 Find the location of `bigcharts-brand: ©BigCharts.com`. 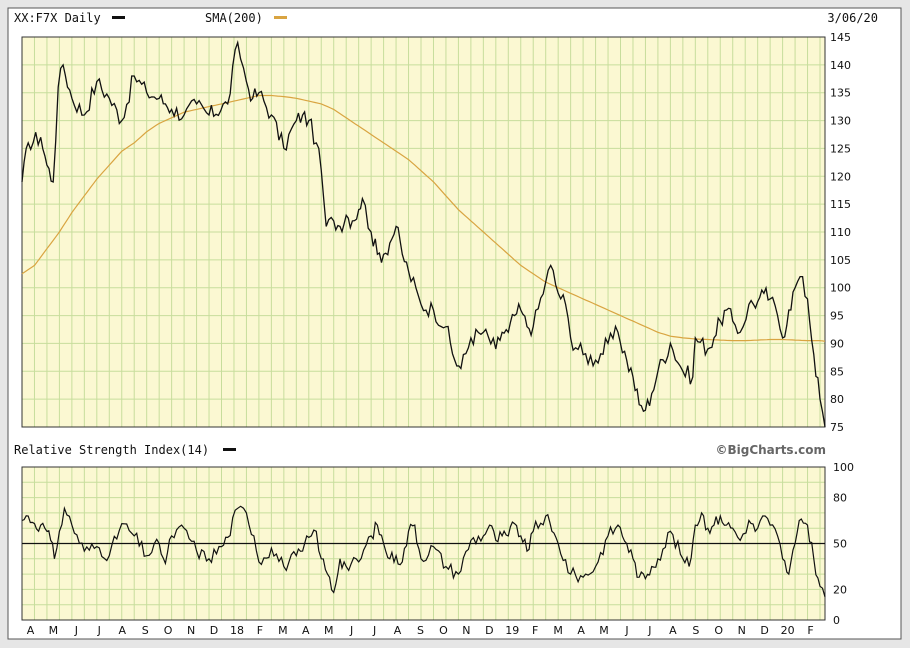

bigcharts-brand: ©BigCharts.com is located at coordinates (770, 450).